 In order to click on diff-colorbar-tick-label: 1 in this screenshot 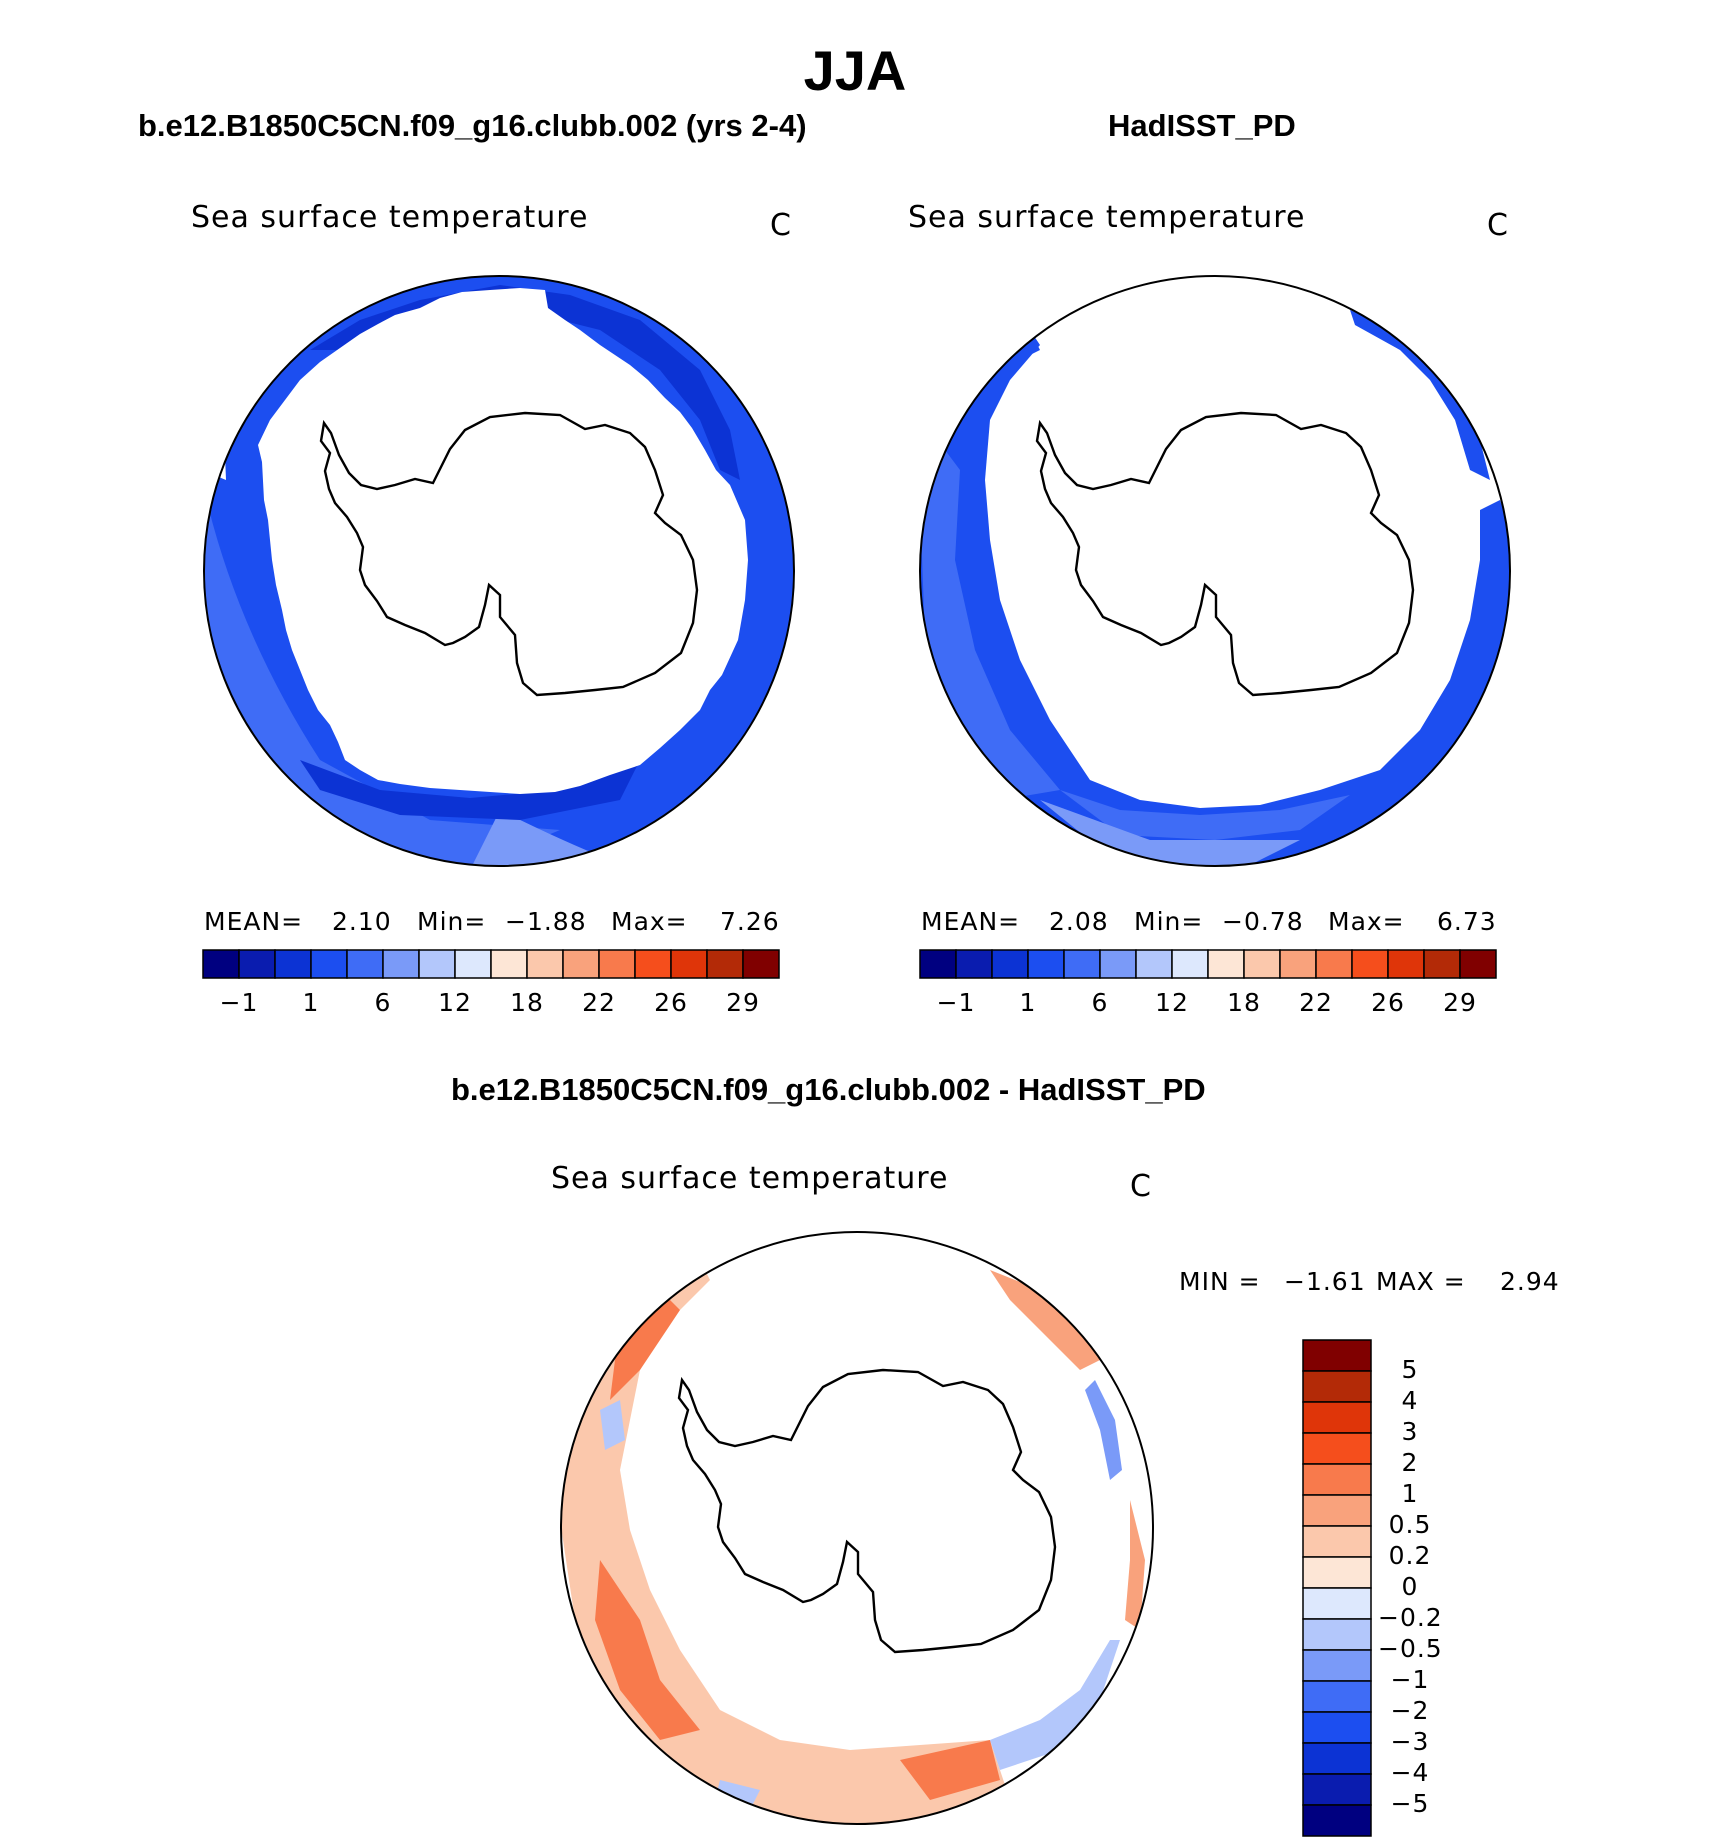, I will do `click(1410, 1493)`.